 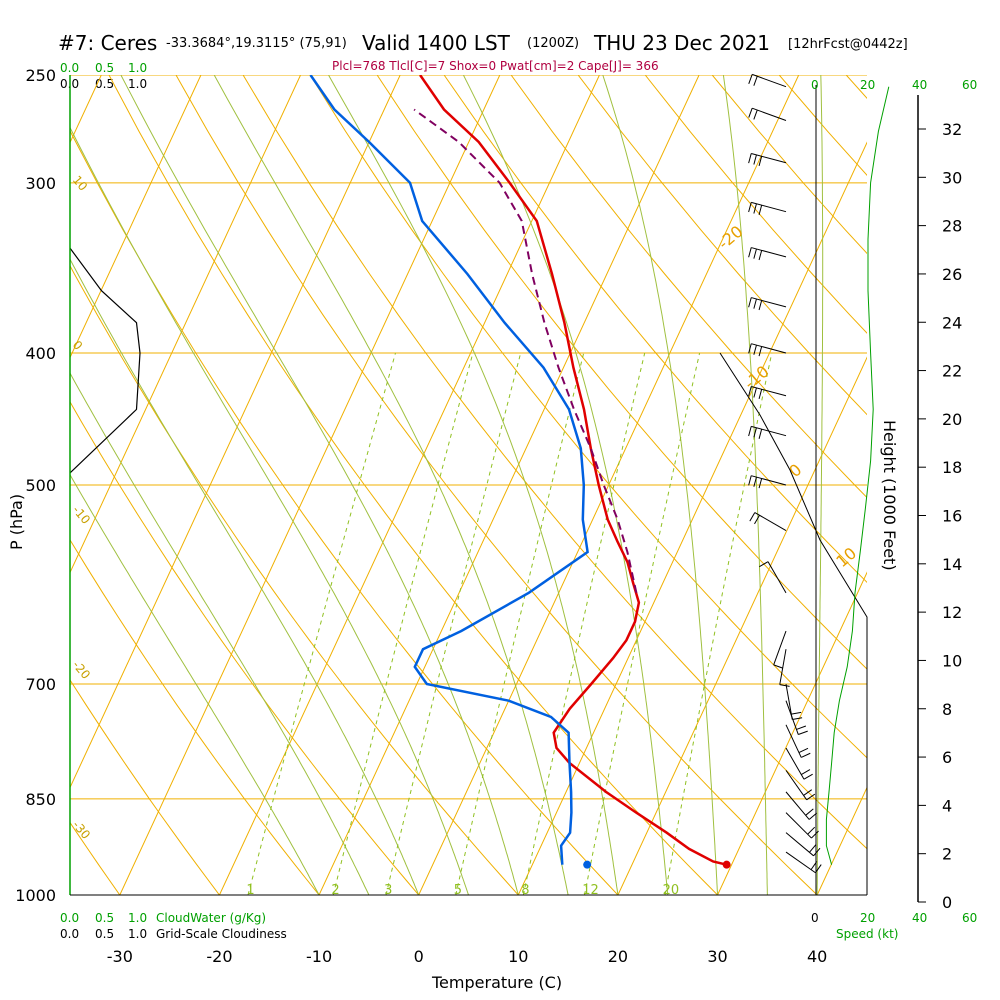 What do you see at coordinates (105, 360) in the screenshot?
I see `cloud-profile-line` at bounding box center [105, 360].